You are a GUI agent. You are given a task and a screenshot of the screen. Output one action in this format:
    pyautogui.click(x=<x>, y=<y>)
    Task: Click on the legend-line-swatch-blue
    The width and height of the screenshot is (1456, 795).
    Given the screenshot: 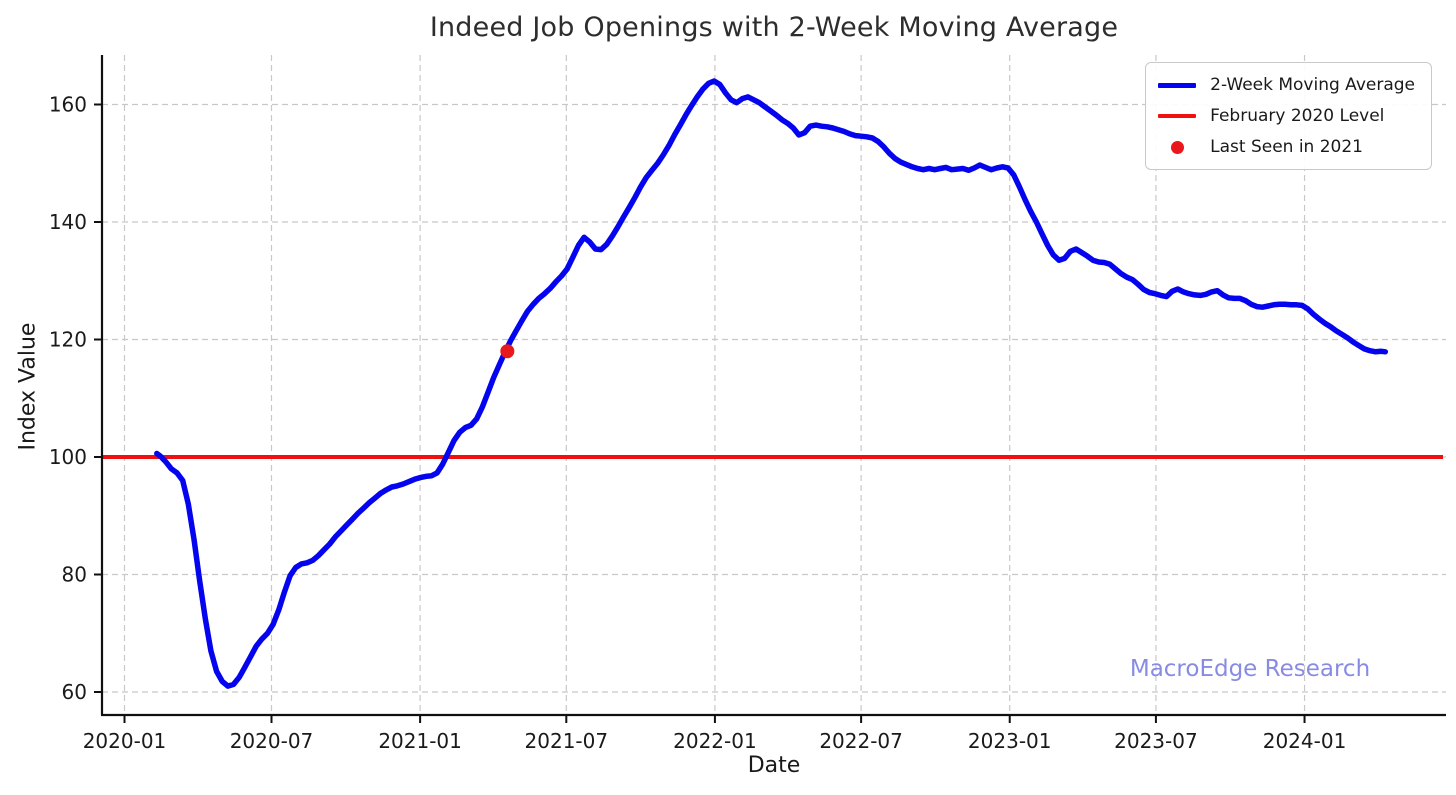 What is the action you would take?
    pyautogui.click(x=1177, y=85)
    